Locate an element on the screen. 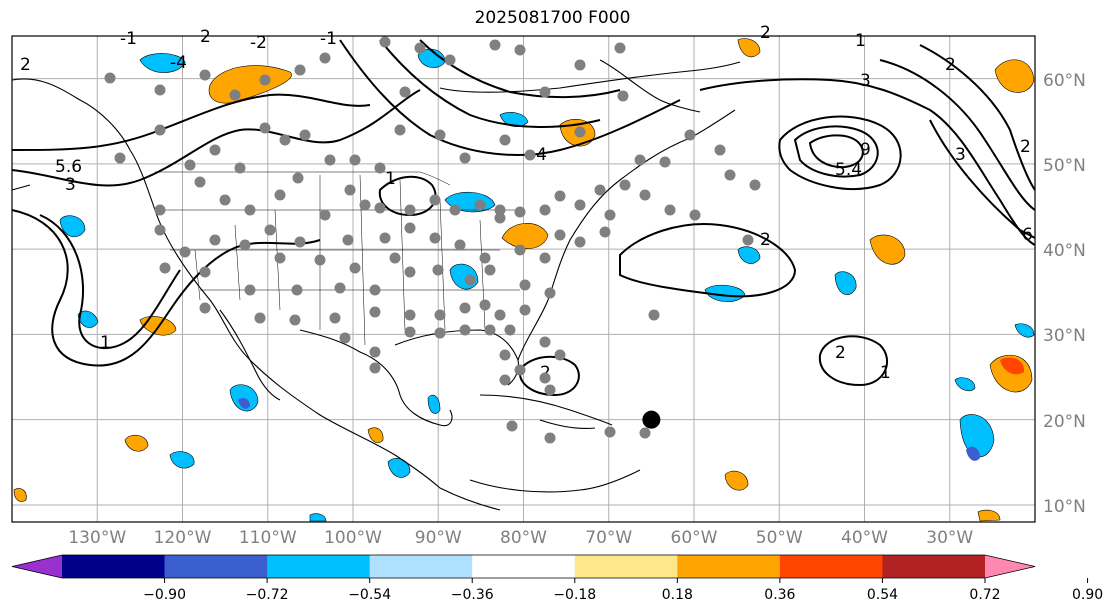 The width and height of the screenshot is (1105, 615). colorbar is located at coordinates (550, 568).